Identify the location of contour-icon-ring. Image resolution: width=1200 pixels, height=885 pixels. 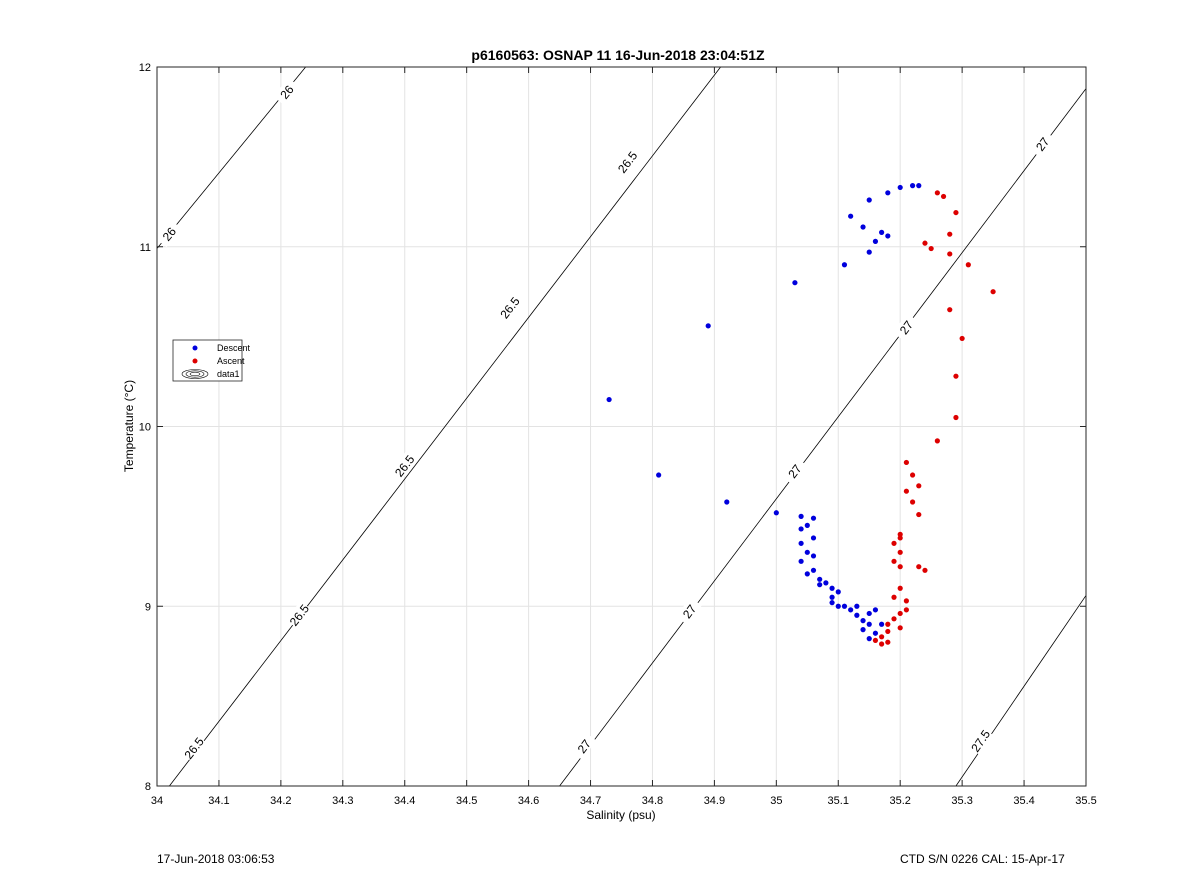
(195, 374).